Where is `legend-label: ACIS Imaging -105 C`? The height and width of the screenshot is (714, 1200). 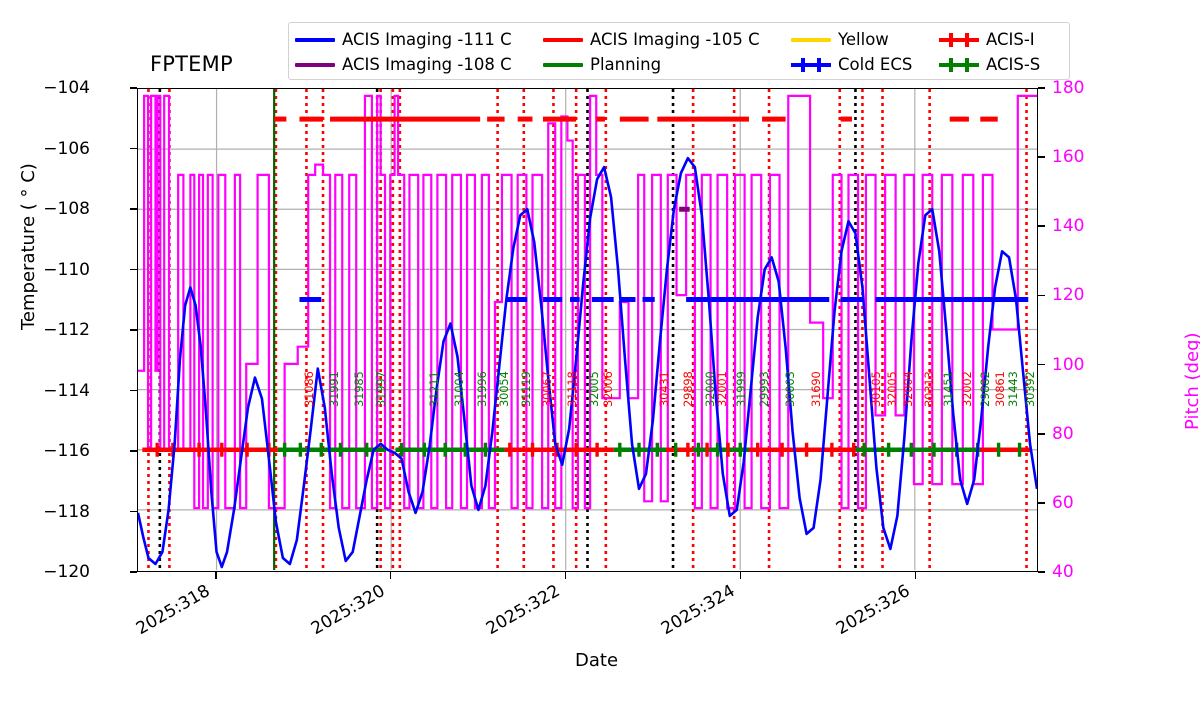
legend-label: ACIS Imaging -105 C is located at coordinates (675, 39).